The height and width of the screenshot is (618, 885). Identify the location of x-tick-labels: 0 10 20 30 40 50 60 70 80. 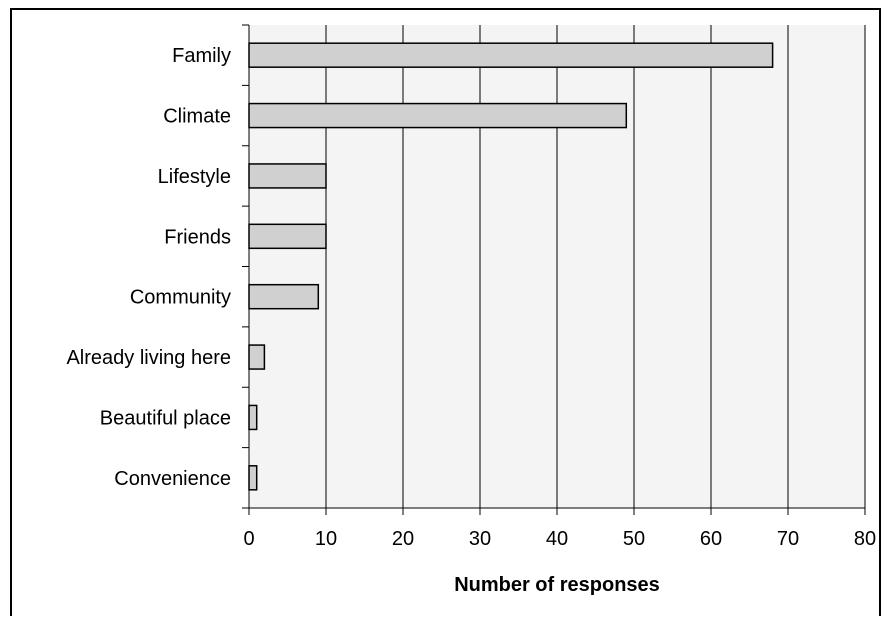
(559, 539).